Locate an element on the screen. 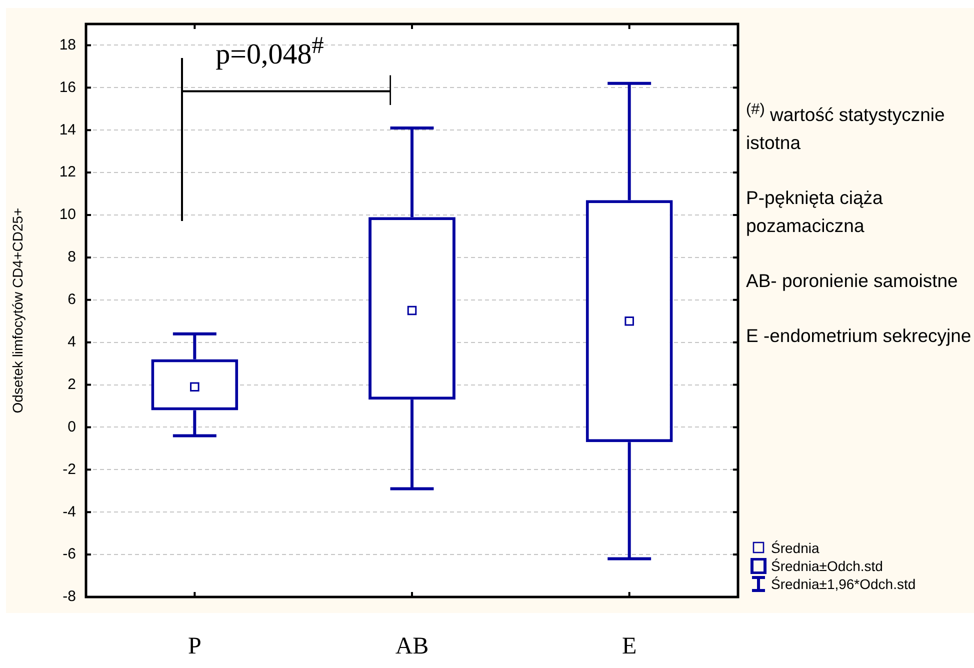  text: E -endometrium sekrecyjne is located at coordinates (859, 336).